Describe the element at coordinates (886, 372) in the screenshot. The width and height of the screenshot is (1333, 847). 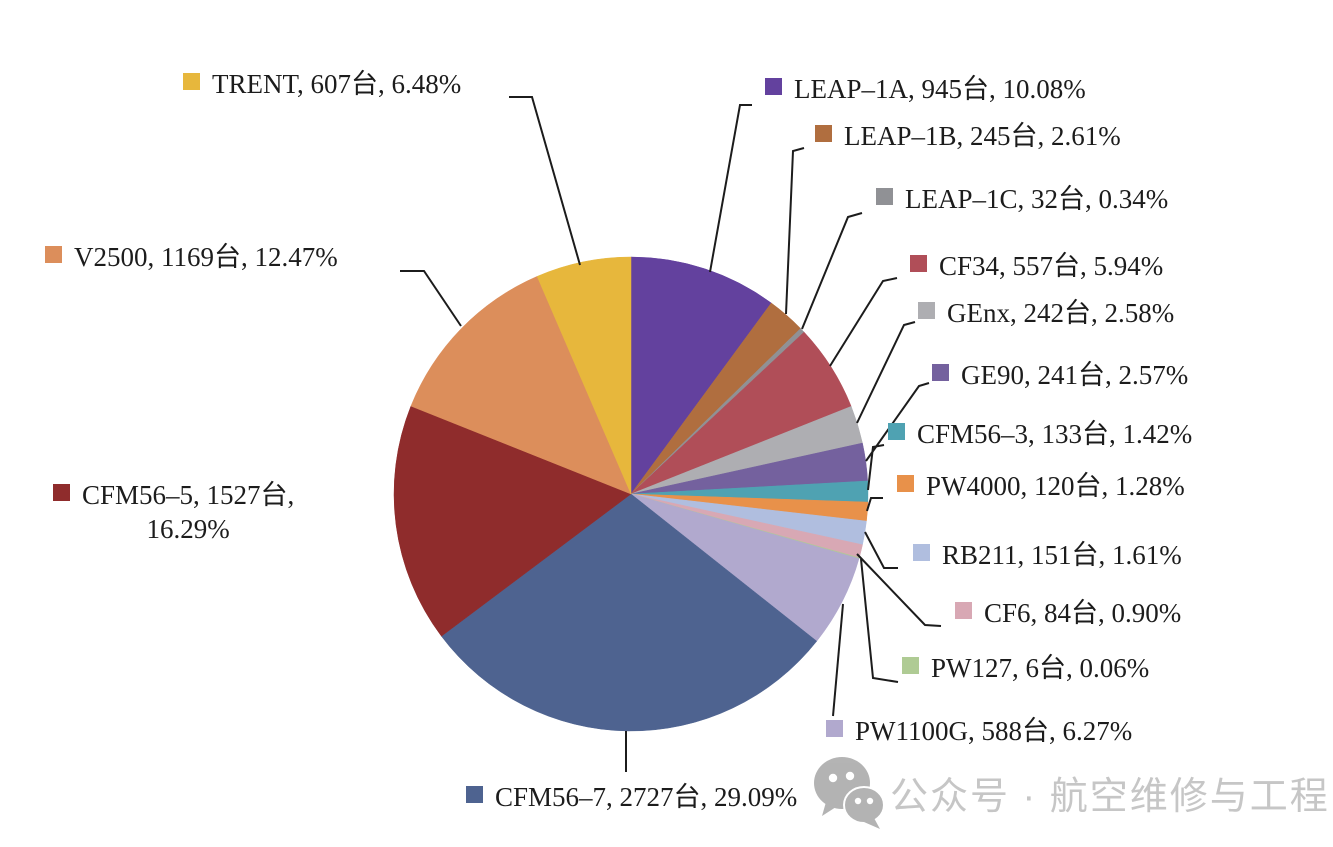
I see `leader-line-GEnx` at that location.